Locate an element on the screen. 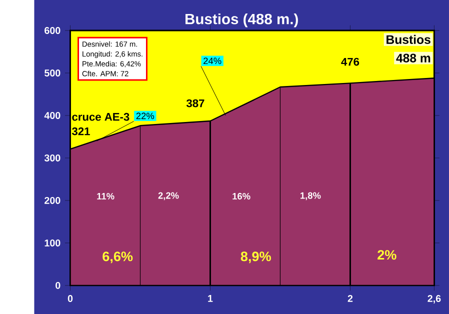  y-tick-label: 500 is located at coordinates (52, 72).